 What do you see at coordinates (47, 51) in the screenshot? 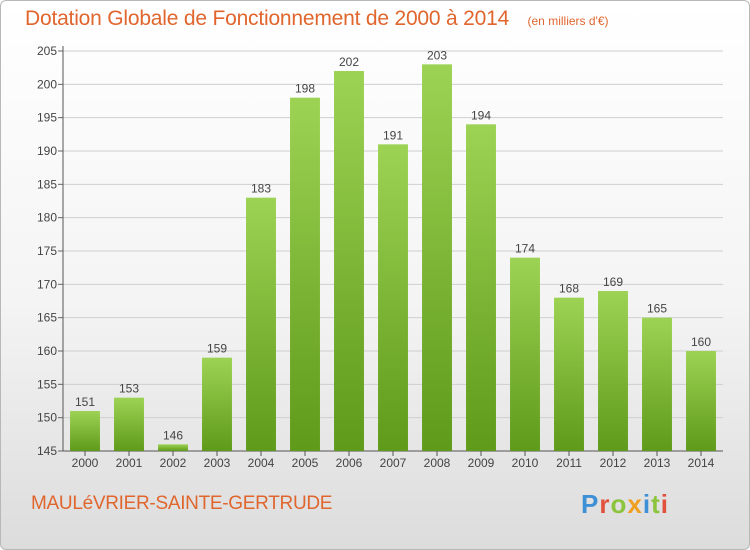
I see `y-tick-label: 205` at bounding box center [47, 51].